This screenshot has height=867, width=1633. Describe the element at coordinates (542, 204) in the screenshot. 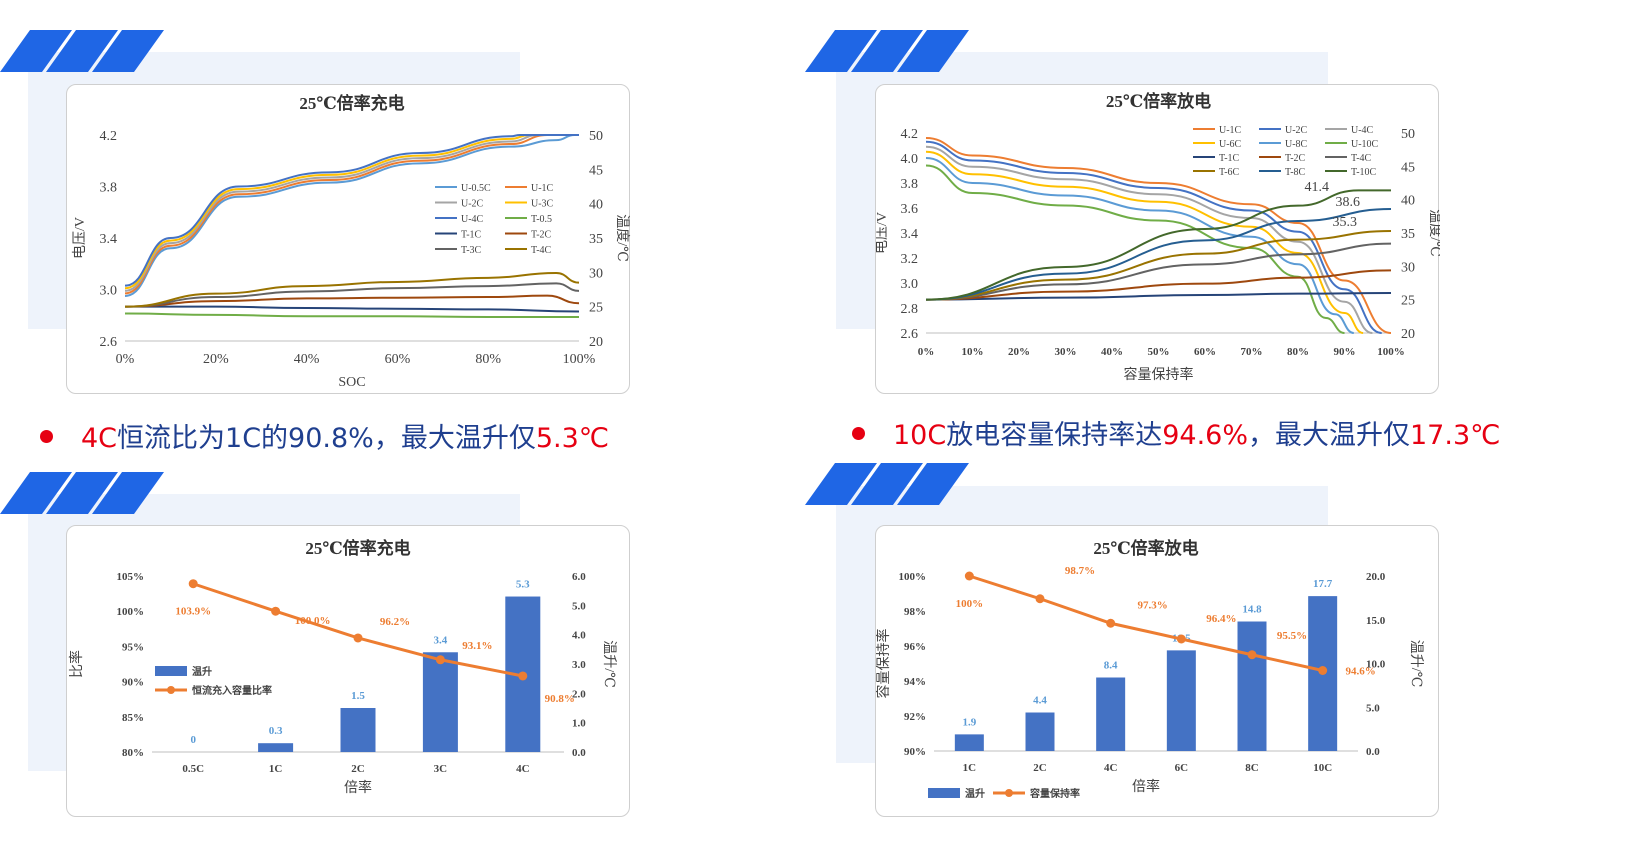

I see `legend-label: U-3C` at that location.